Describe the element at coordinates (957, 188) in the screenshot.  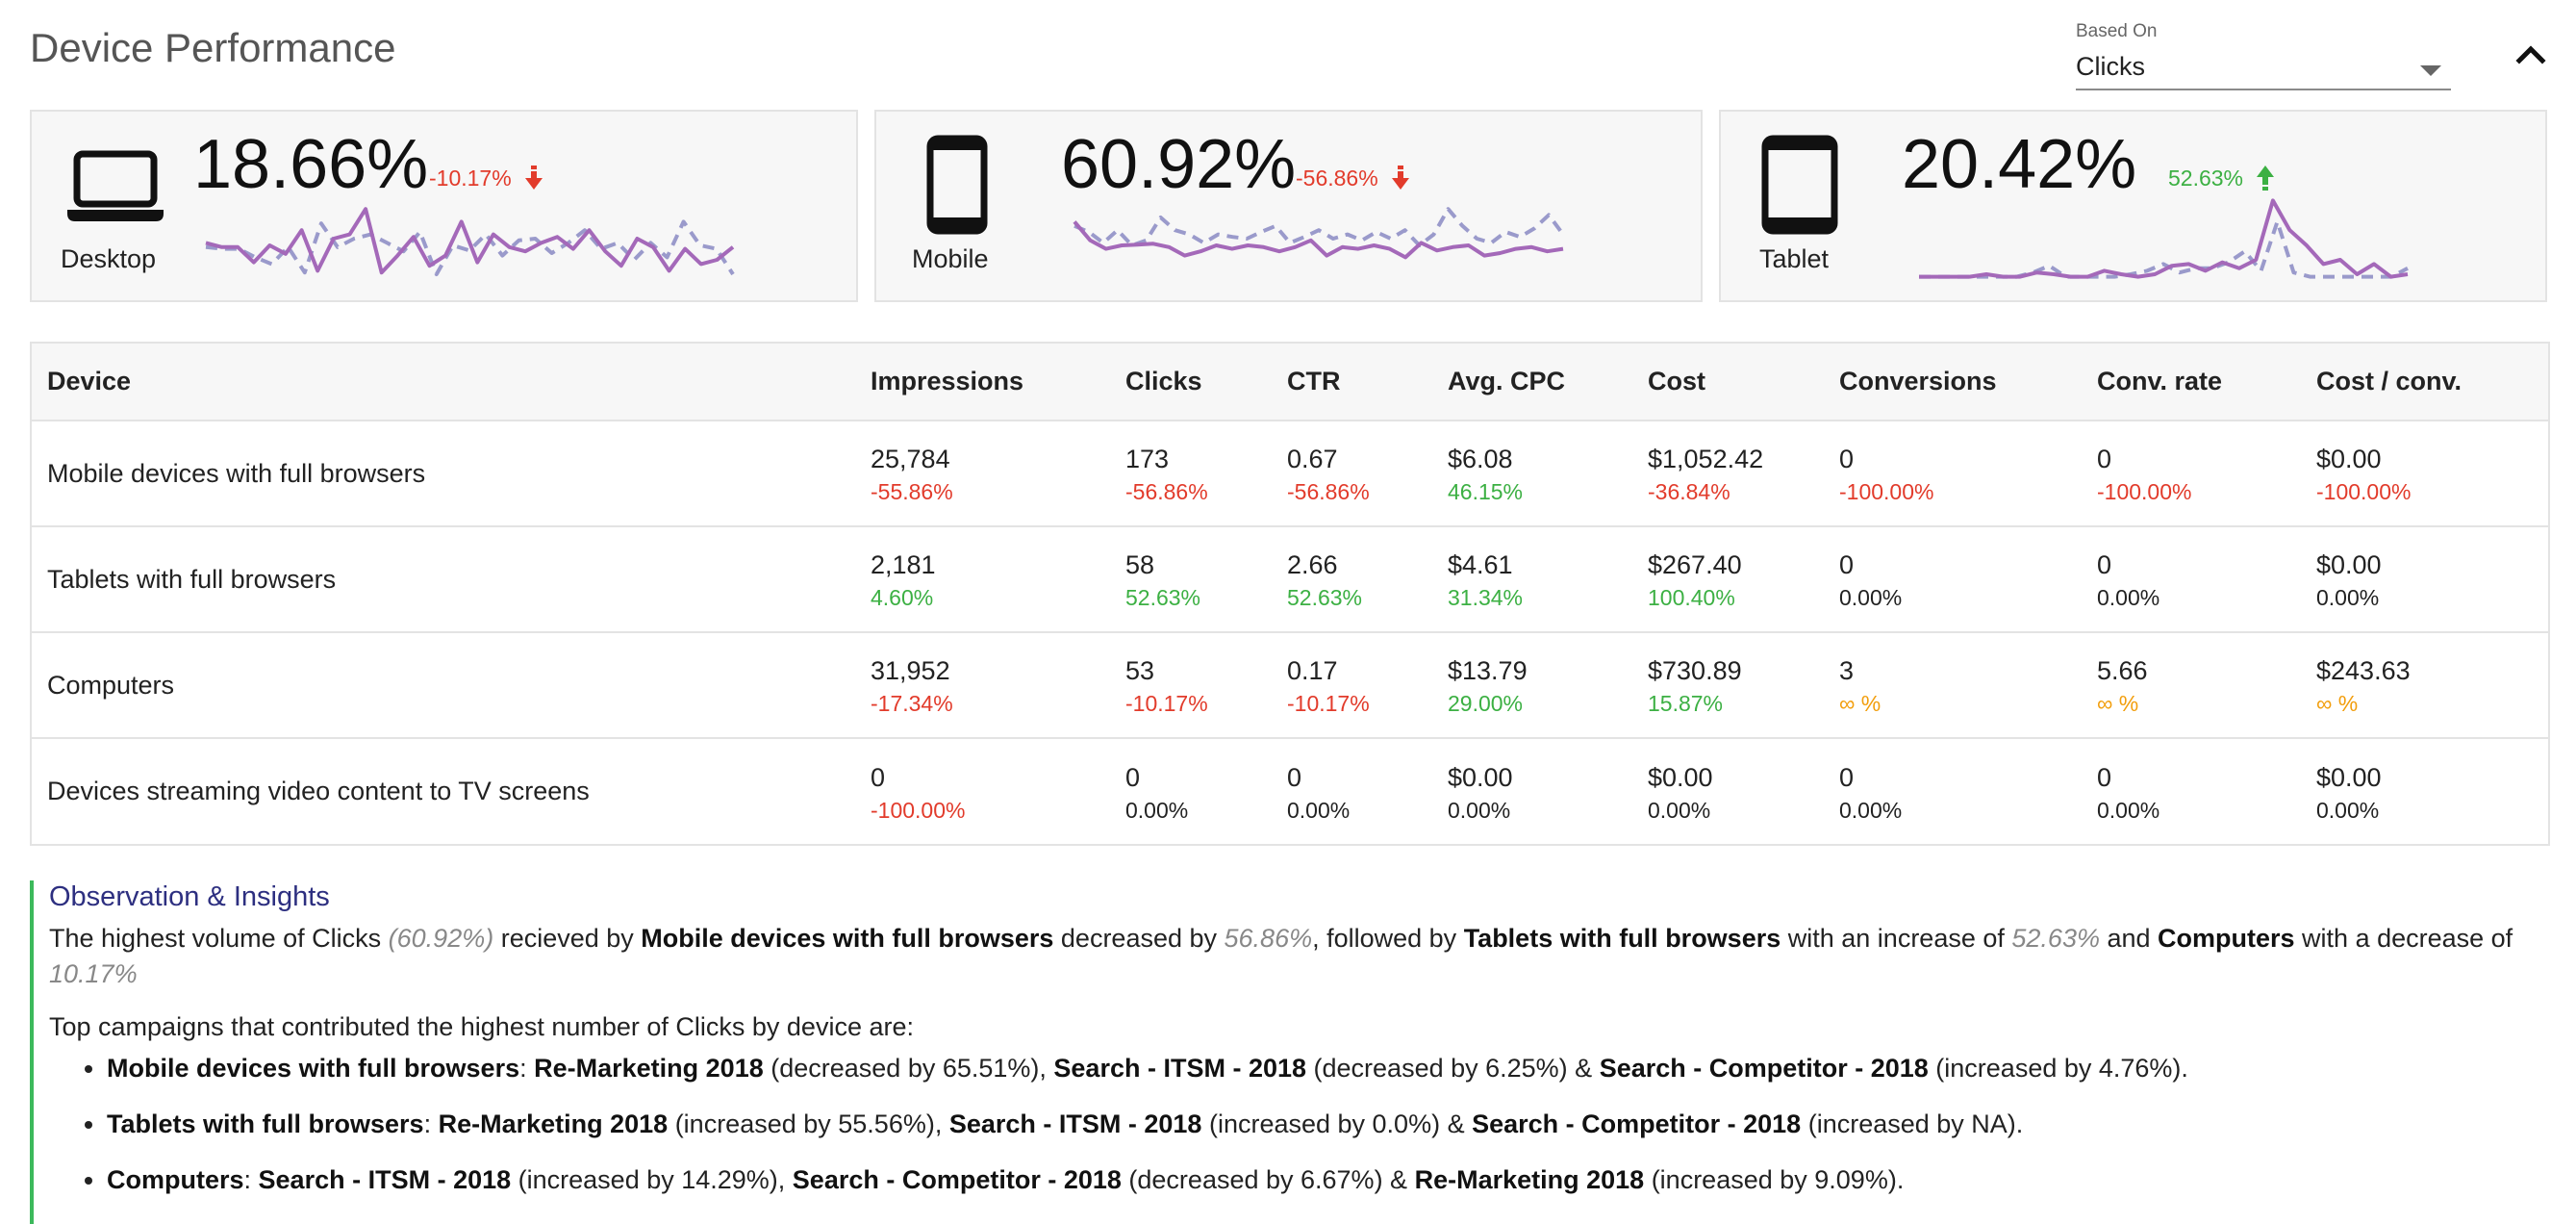
I see `smartphone-icon` at that location.